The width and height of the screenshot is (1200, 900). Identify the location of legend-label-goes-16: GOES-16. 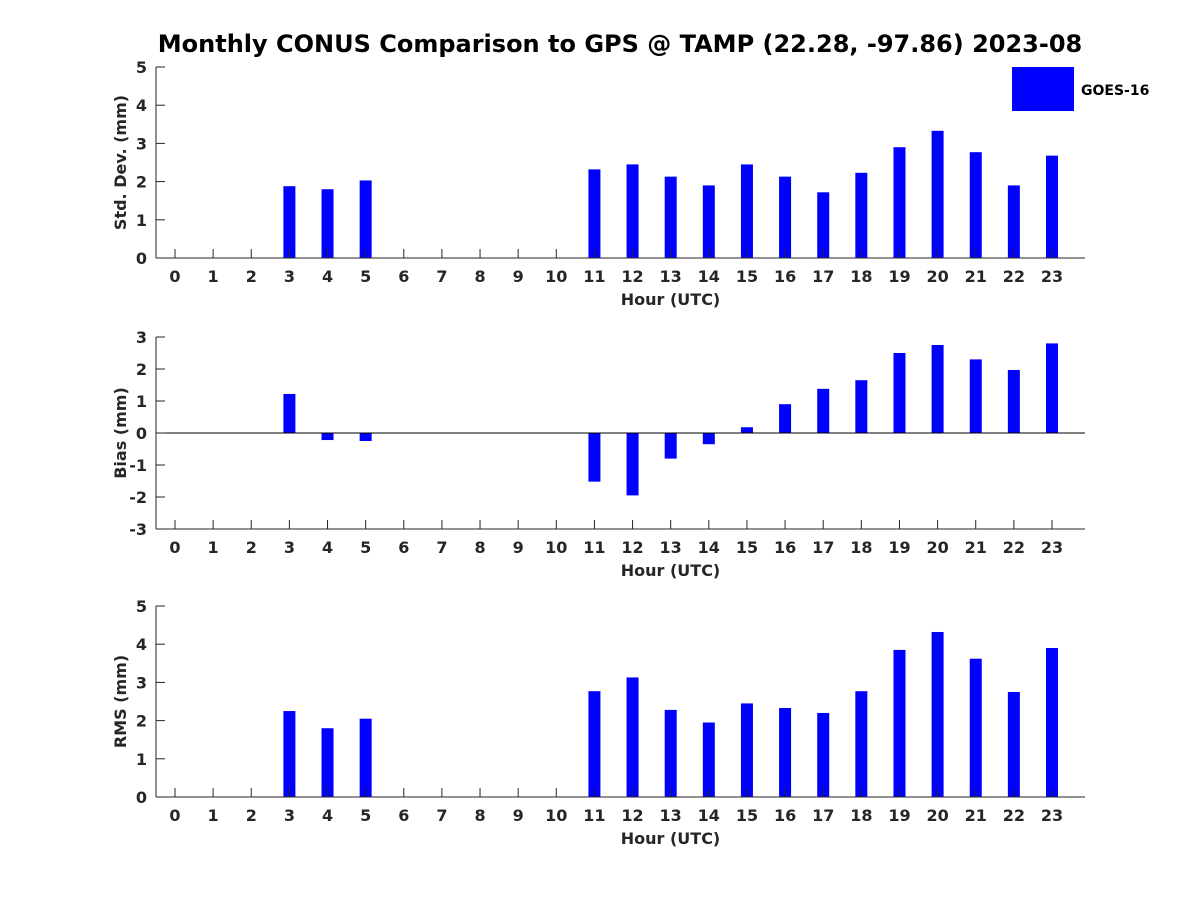
(1115, 91).